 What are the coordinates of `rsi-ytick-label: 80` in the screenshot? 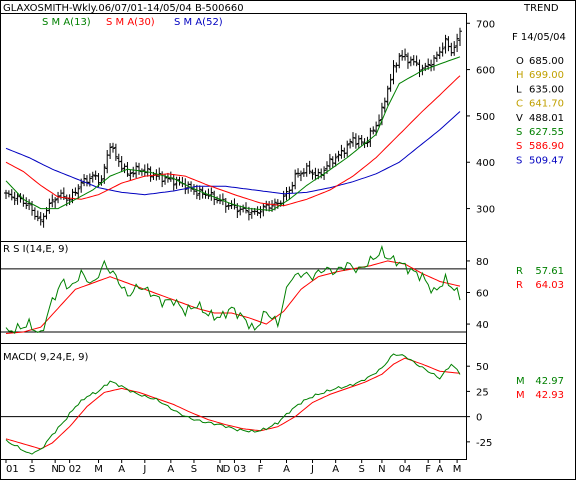 It's located at (482, 262).